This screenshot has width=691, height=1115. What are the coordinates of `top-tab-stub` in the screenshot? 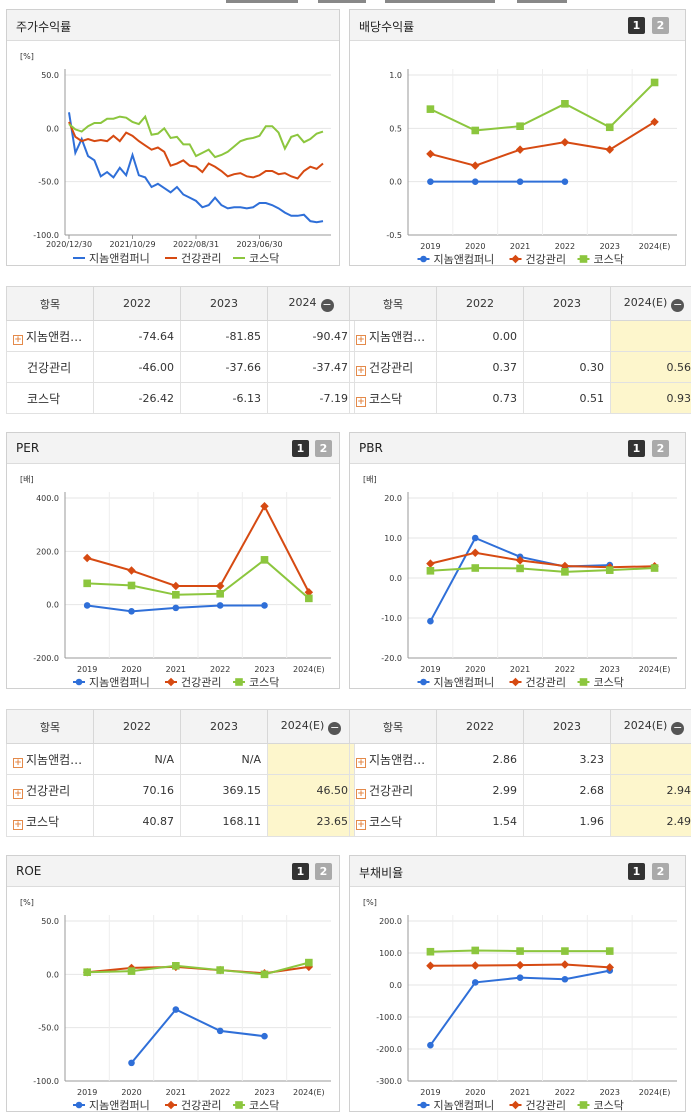 It's located at (262, 1).